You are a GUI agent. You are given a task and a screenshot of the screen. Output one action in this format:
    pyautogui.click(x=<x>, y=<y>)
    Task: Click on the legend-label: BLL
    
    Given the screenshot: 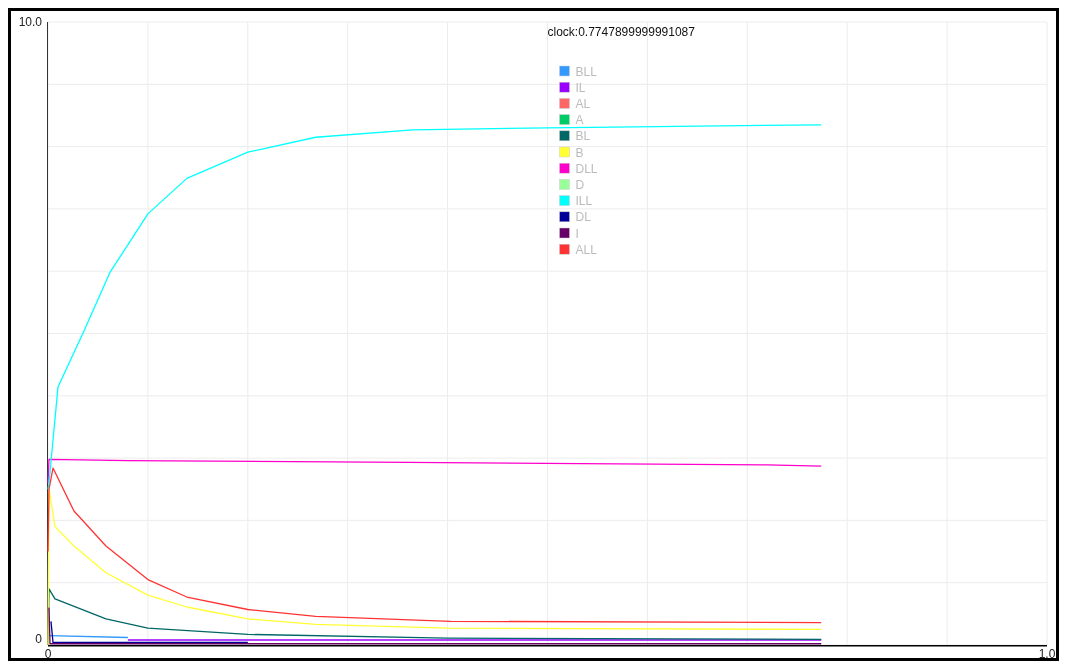 What is the action you would take?
    pyautogui.click(x=586, y=71)
    